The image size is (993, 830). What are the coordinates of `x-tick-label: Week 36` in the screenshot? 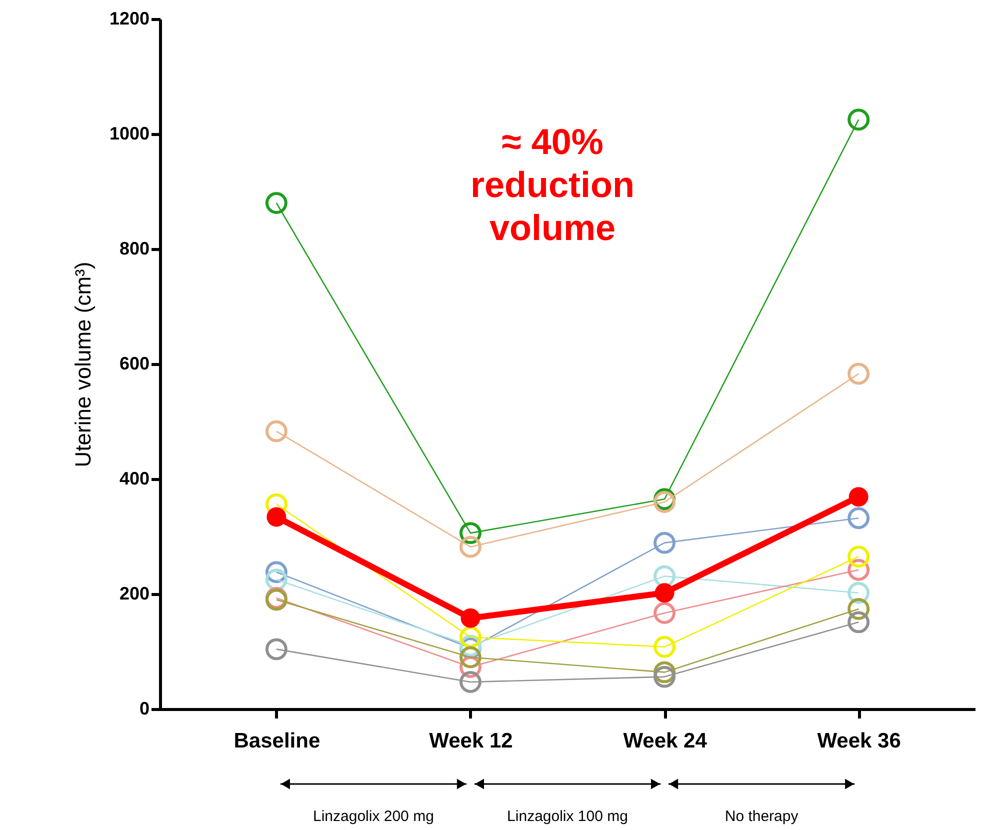 It's located at (859, 741).